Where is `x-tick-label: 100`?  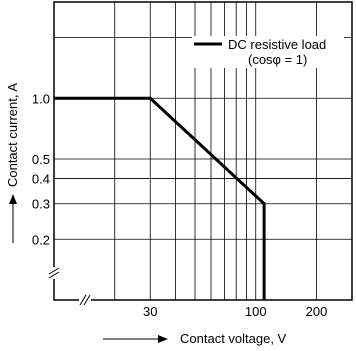
x-tick-label: 100 is located at coordinates (256, 311).